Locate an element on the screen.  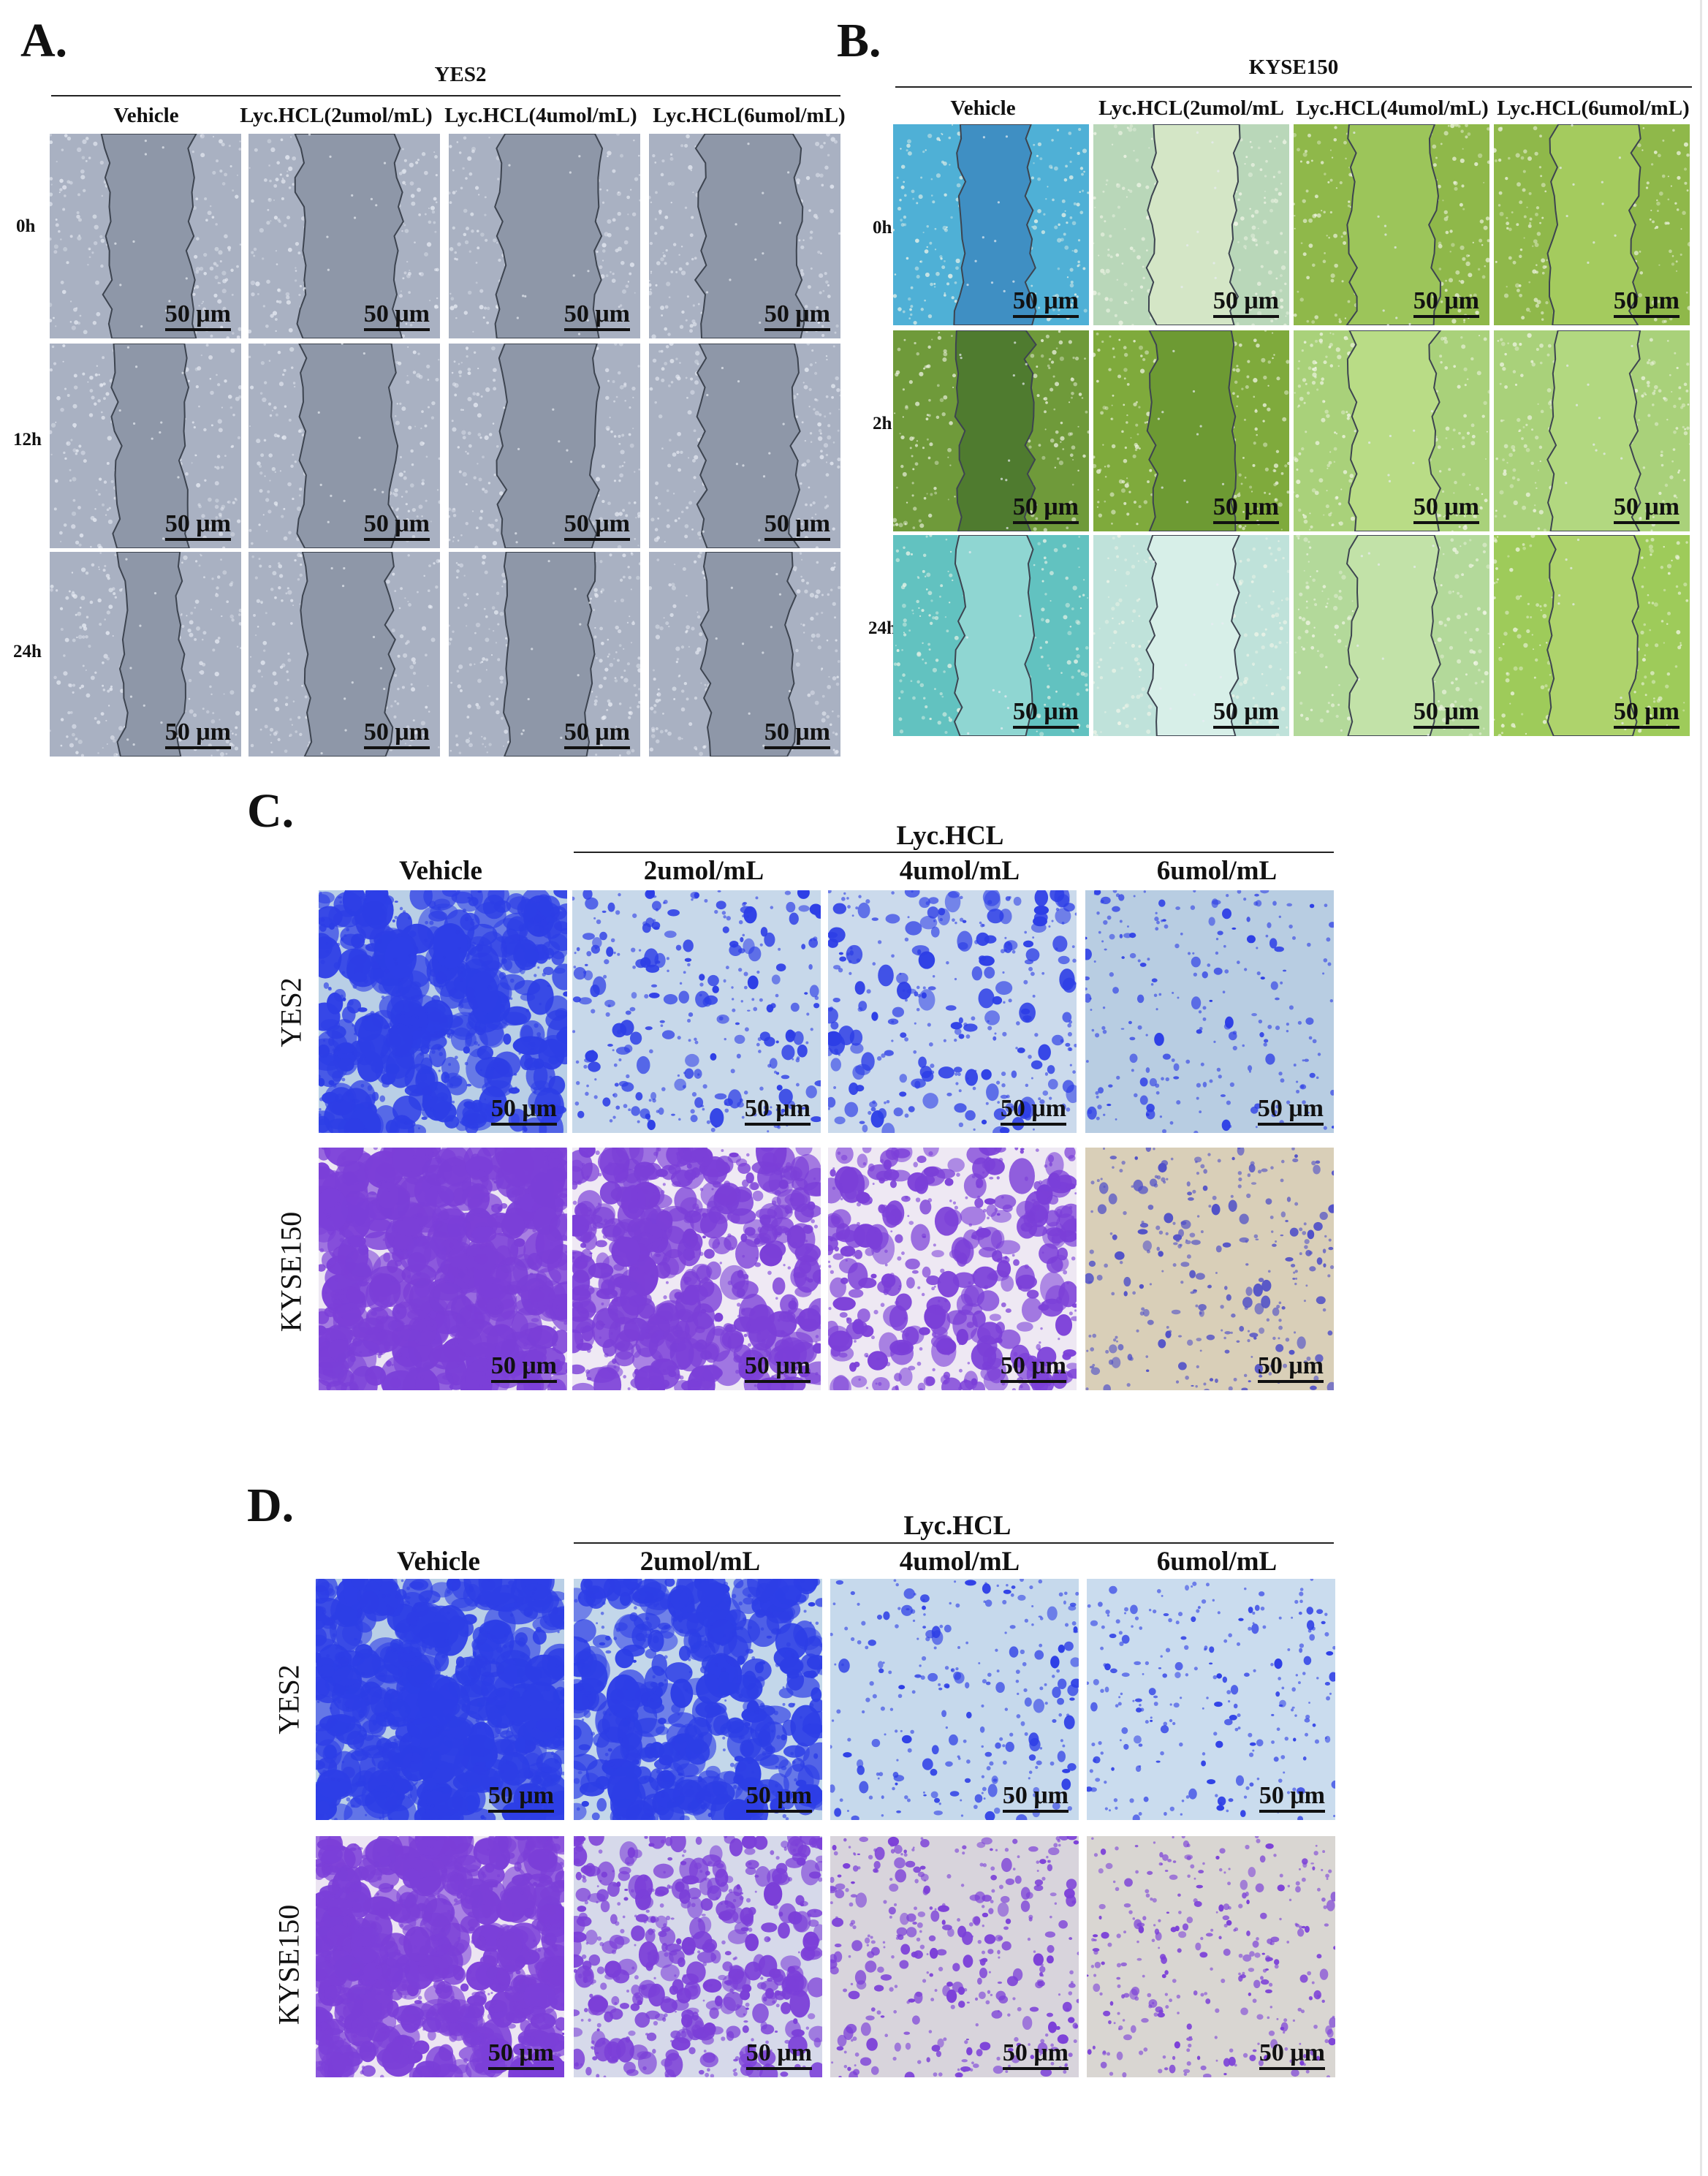
panel-b-micrograph-r1-c4: 50 μm is located at coordinates (1592, 224).